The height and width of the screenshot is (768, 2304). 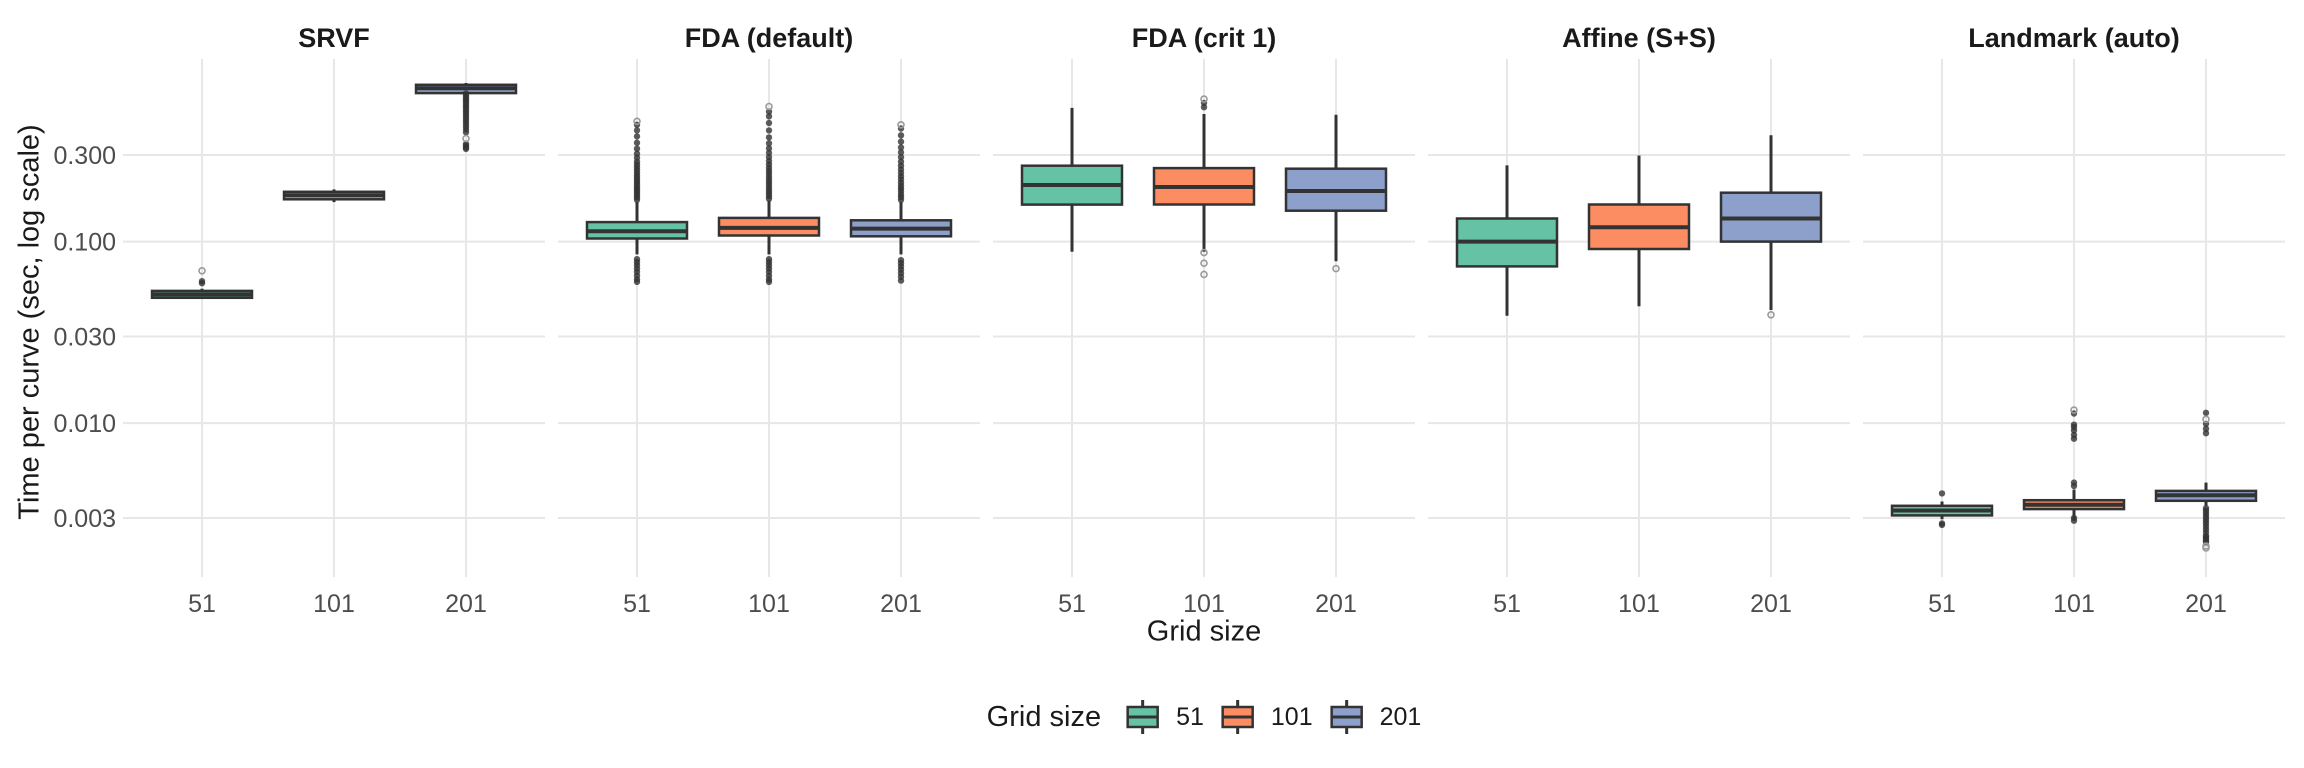 What do you see at coordinates (1163, 717) in the screenshot?
I see `legend-item: 51` at bounding box center [1163, 717].